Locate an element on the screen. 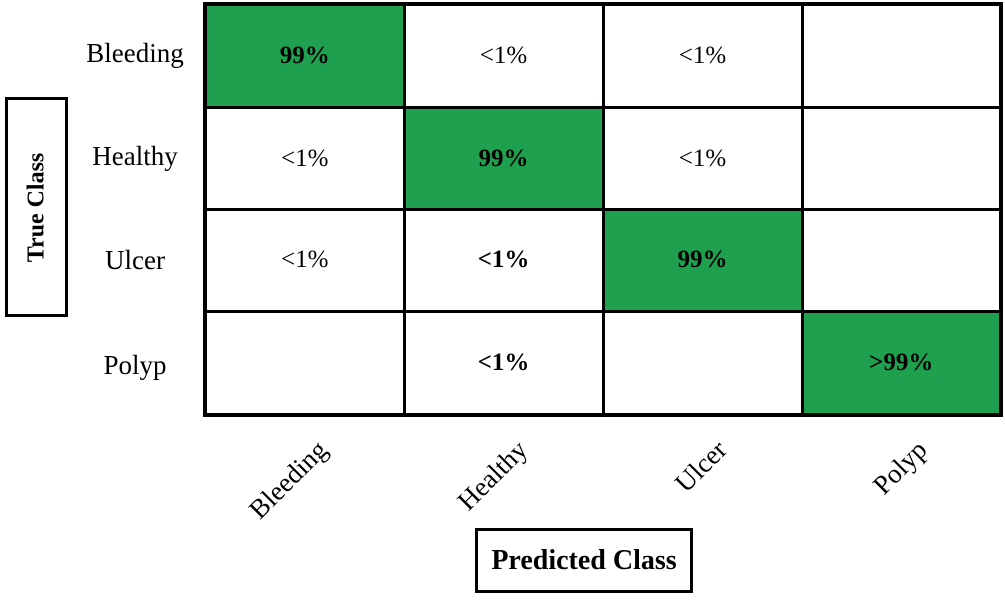 This screenshot has width=1005, height=600. matrix-cell-polyp-bleeding is located at coordinates (304, 363).